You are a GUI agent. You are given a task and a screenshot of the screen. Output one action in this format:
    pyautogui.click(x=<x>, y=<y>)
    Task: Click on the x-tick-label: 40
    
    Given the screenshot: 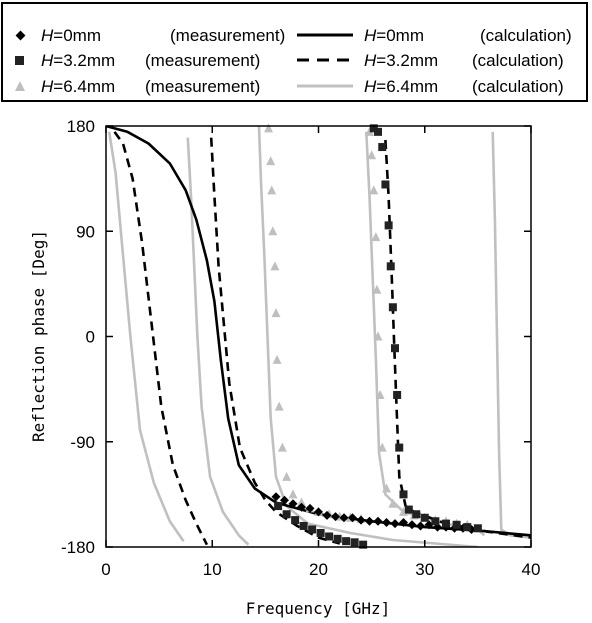 What is the action you would take?
    pyautogui.click(x=531, y=569)
    